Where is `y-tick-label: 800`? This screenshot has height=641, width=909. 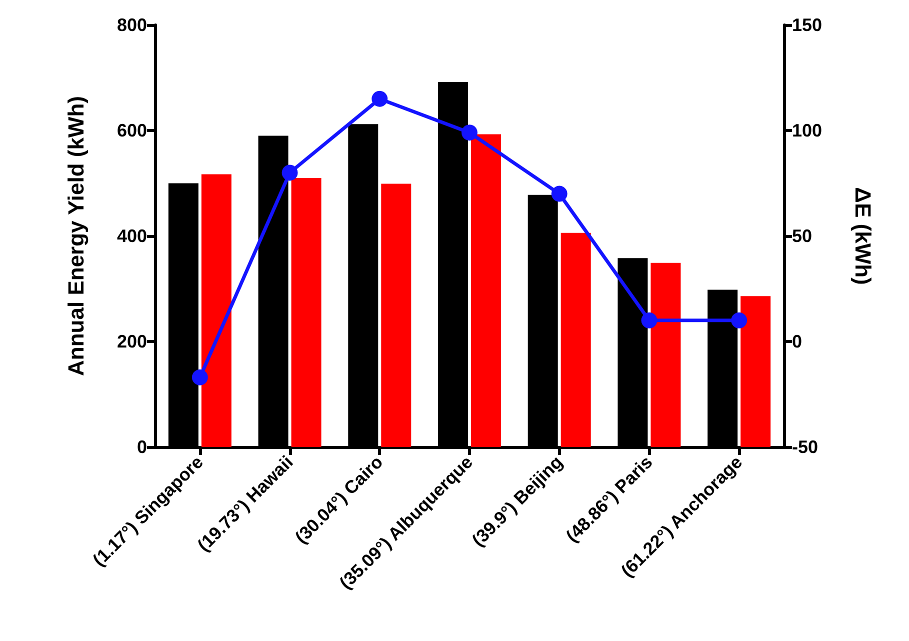 y-tick-label: 800 is located at coordinates (131, 25).